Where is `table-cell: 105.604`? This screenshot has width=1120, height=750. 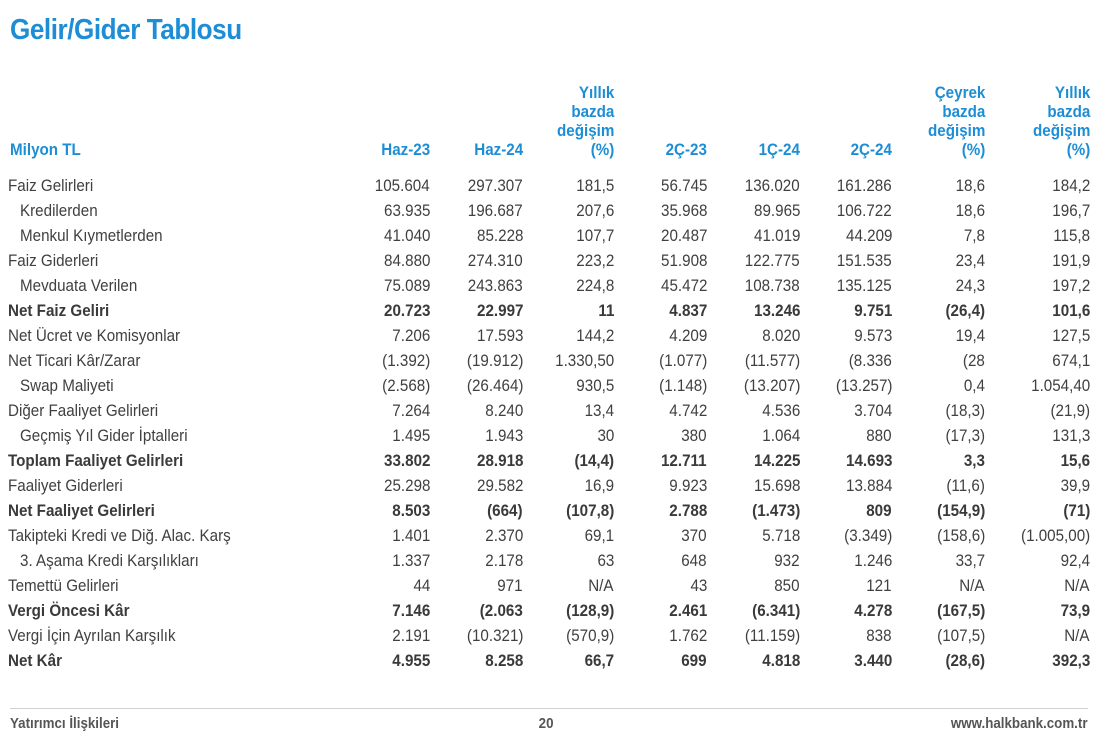
table-cell: 105.604 is located at coordinates (402, 186).